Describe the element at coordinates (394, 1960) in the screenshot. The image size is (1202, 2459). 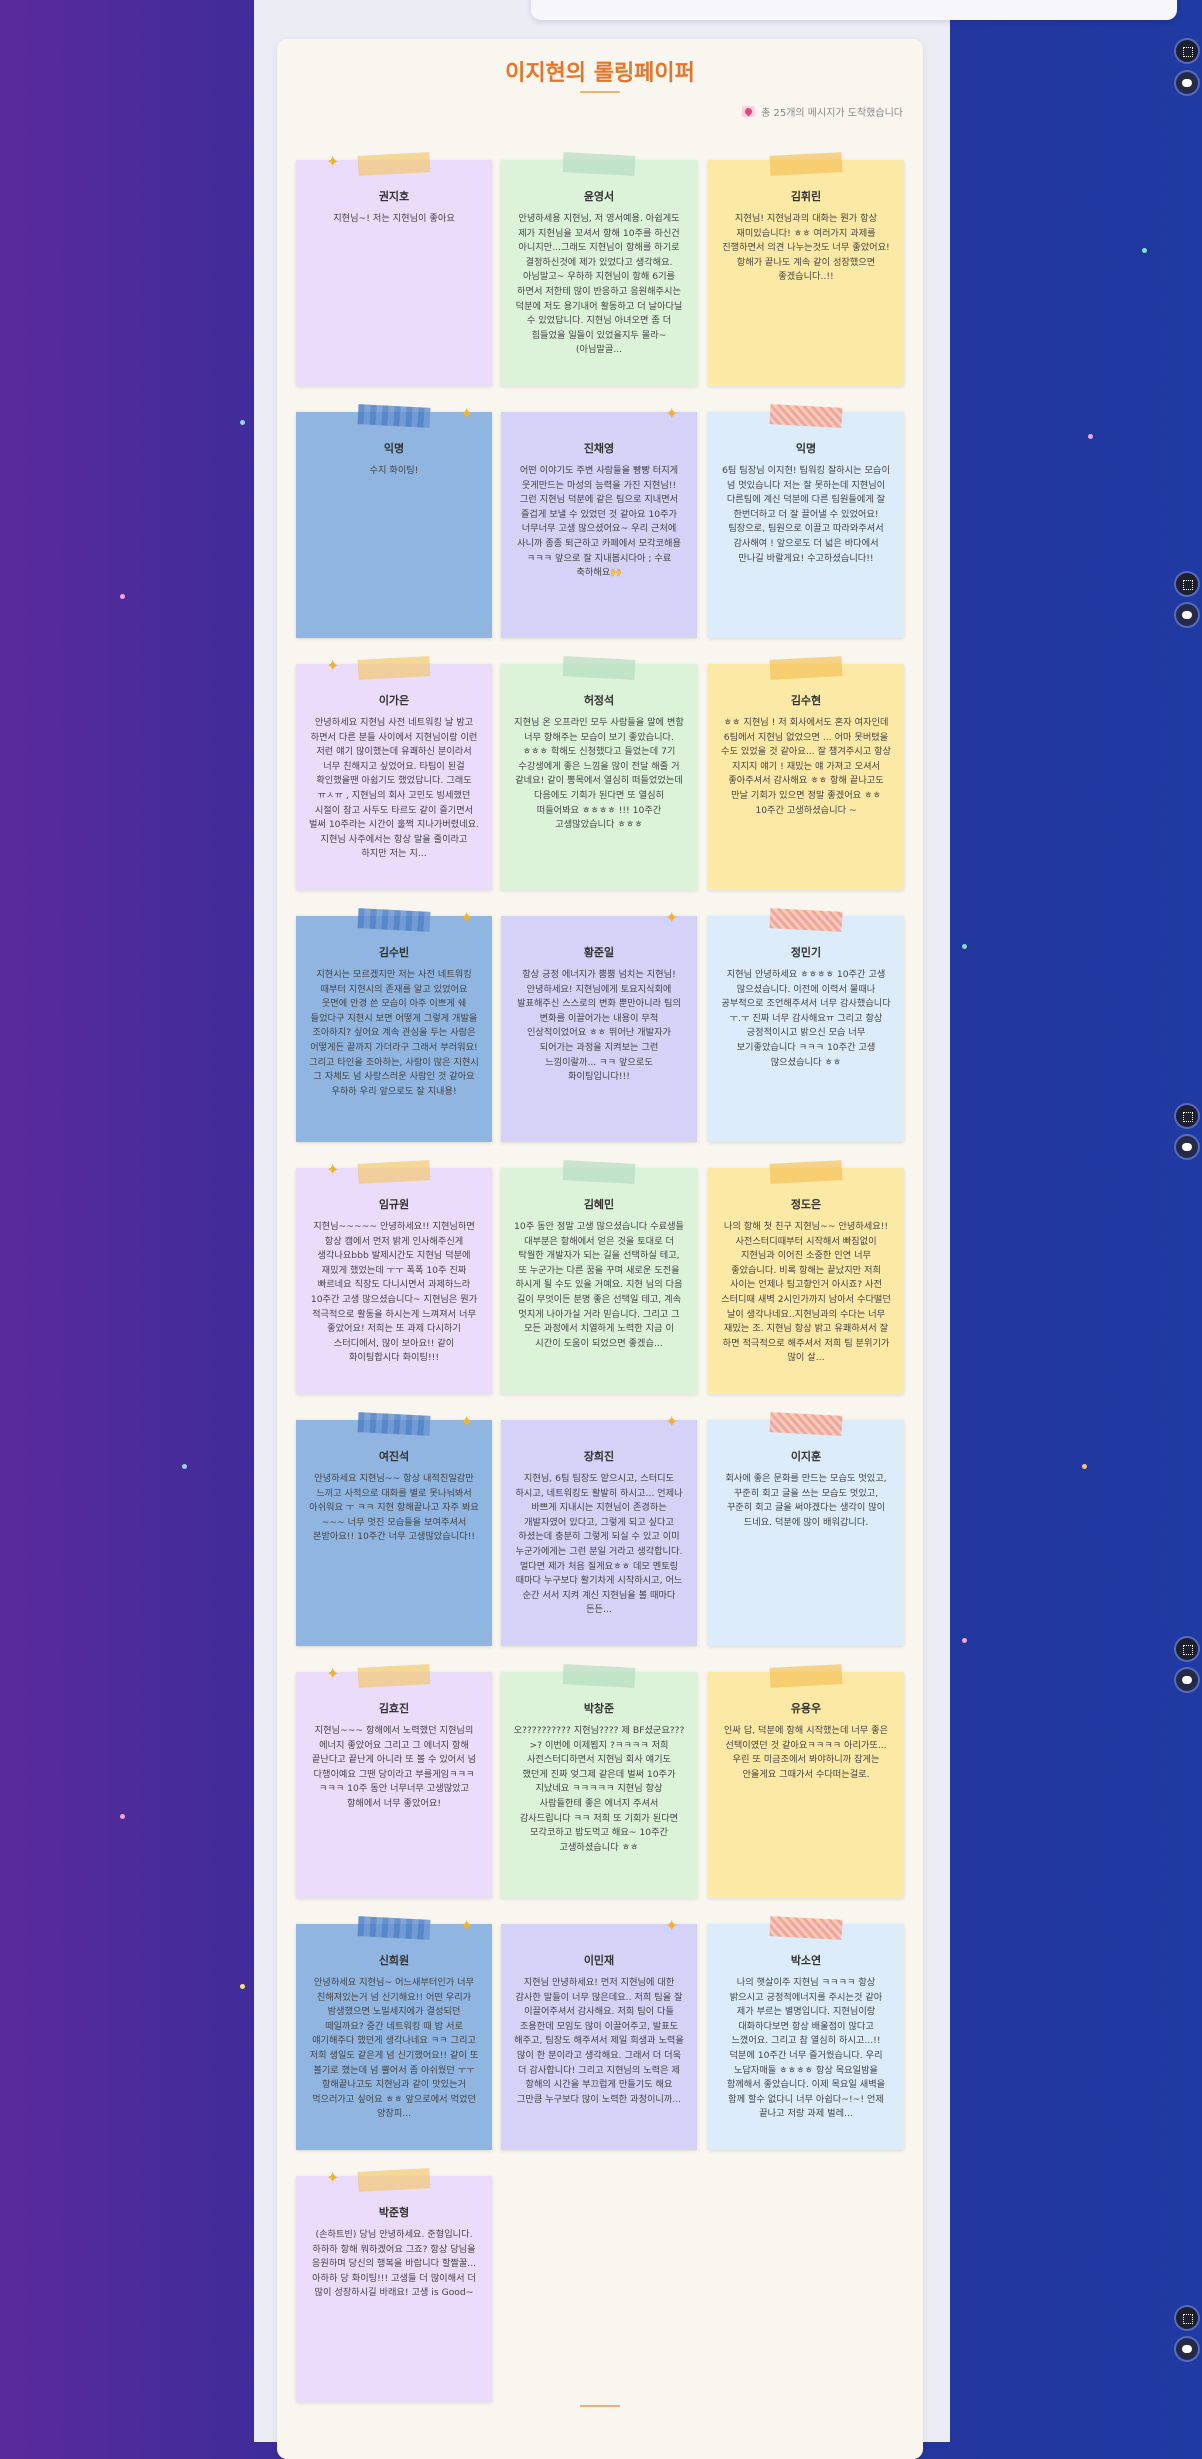
I see `author-name: 신희원` at that location.